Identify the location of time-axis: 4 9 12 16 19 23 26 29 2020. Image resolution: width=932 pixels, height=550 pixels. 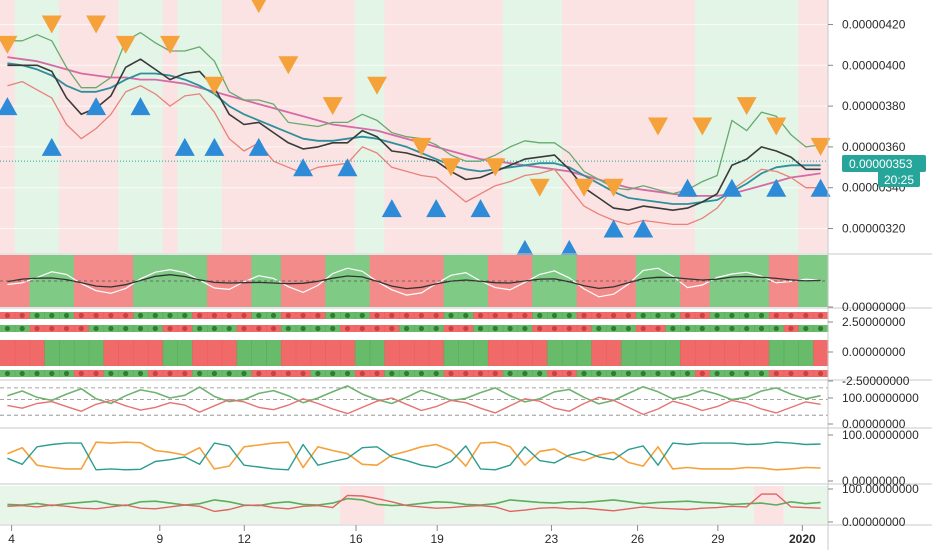
(412, 535).